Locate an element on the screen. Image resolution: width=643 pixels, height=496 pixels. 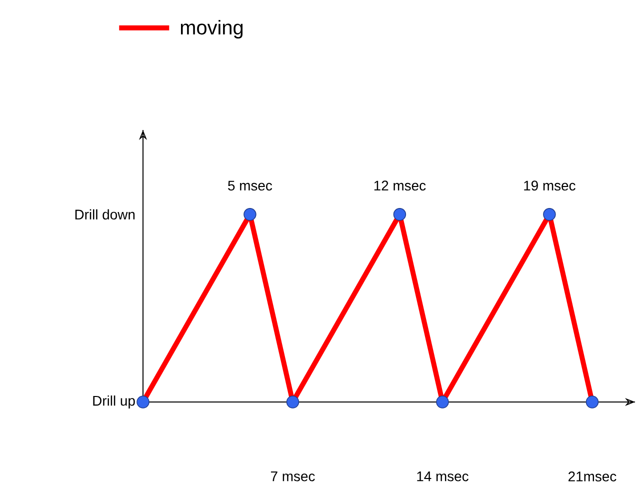
annotation: 12 msec is located at coordinates (400, 185).